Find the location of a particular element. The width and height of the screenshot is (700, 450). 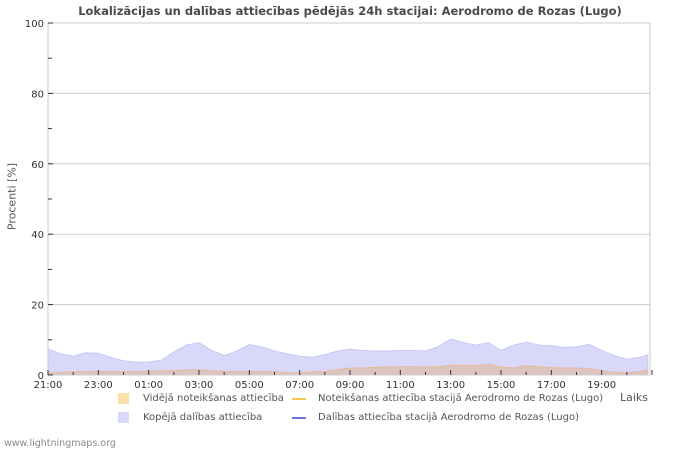

svg-text: 09:00 is located at coordinates (350, 385).